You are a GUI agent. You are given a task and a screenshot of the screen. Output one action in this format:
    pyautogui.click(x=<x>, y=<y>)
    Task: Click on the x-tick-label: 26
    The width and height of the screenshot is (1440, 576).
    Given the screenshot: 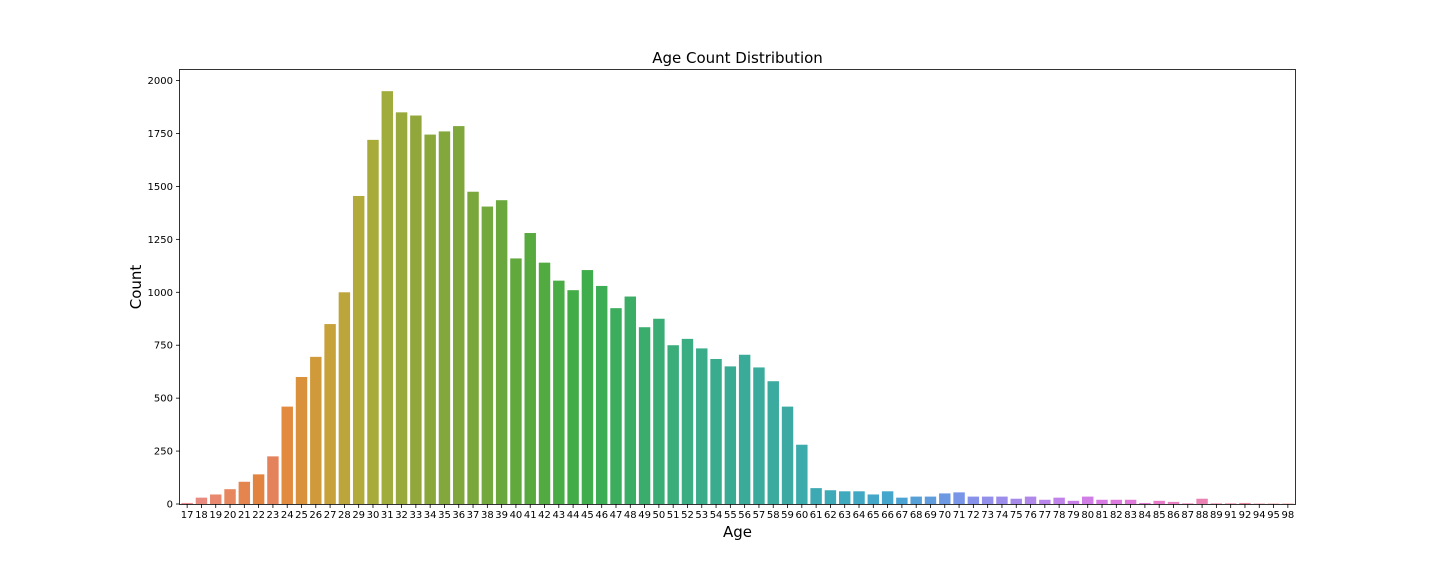 What is the action you would take?
    pyautogui.click(x=315, y=515)
    